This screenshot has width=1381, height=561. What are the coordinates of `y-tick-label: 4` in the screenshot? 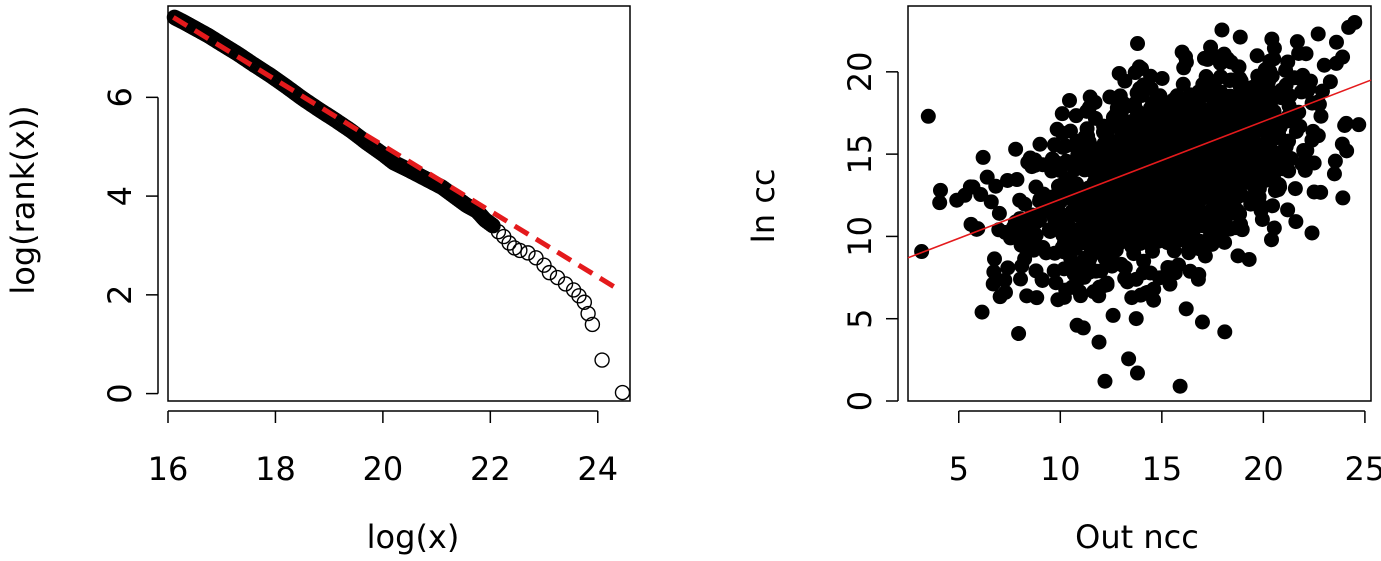 It's located at (120, 196).